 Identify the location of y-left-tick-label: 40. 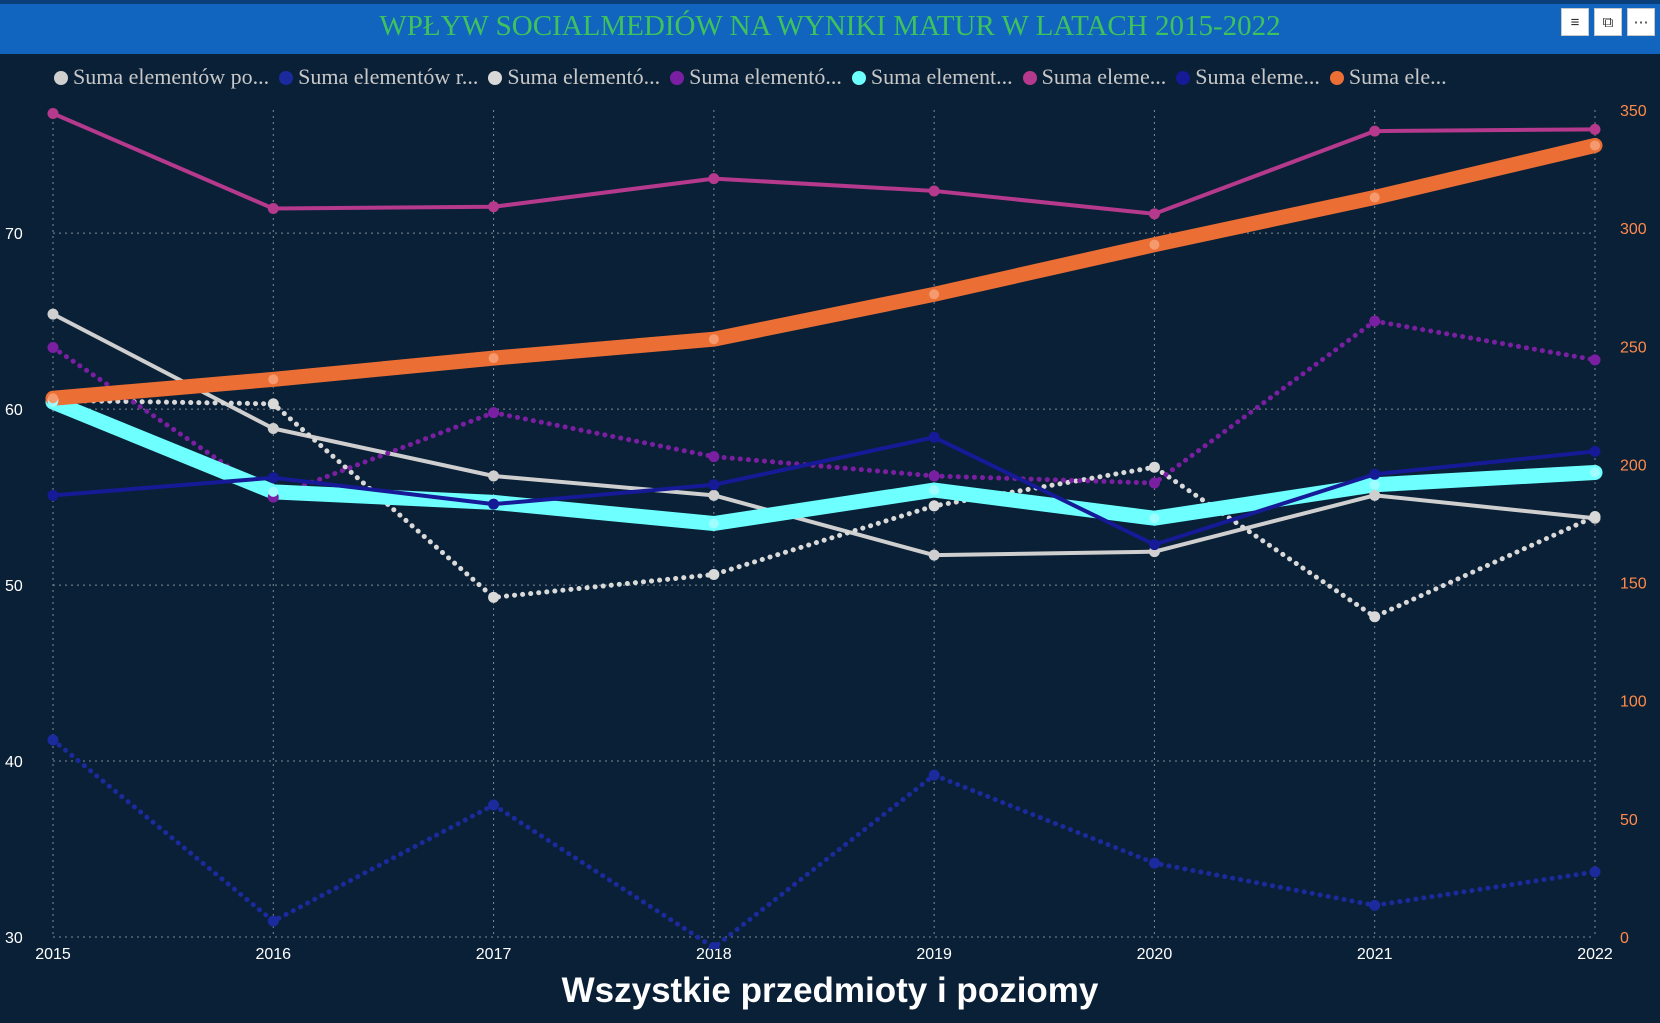
(14, 762).